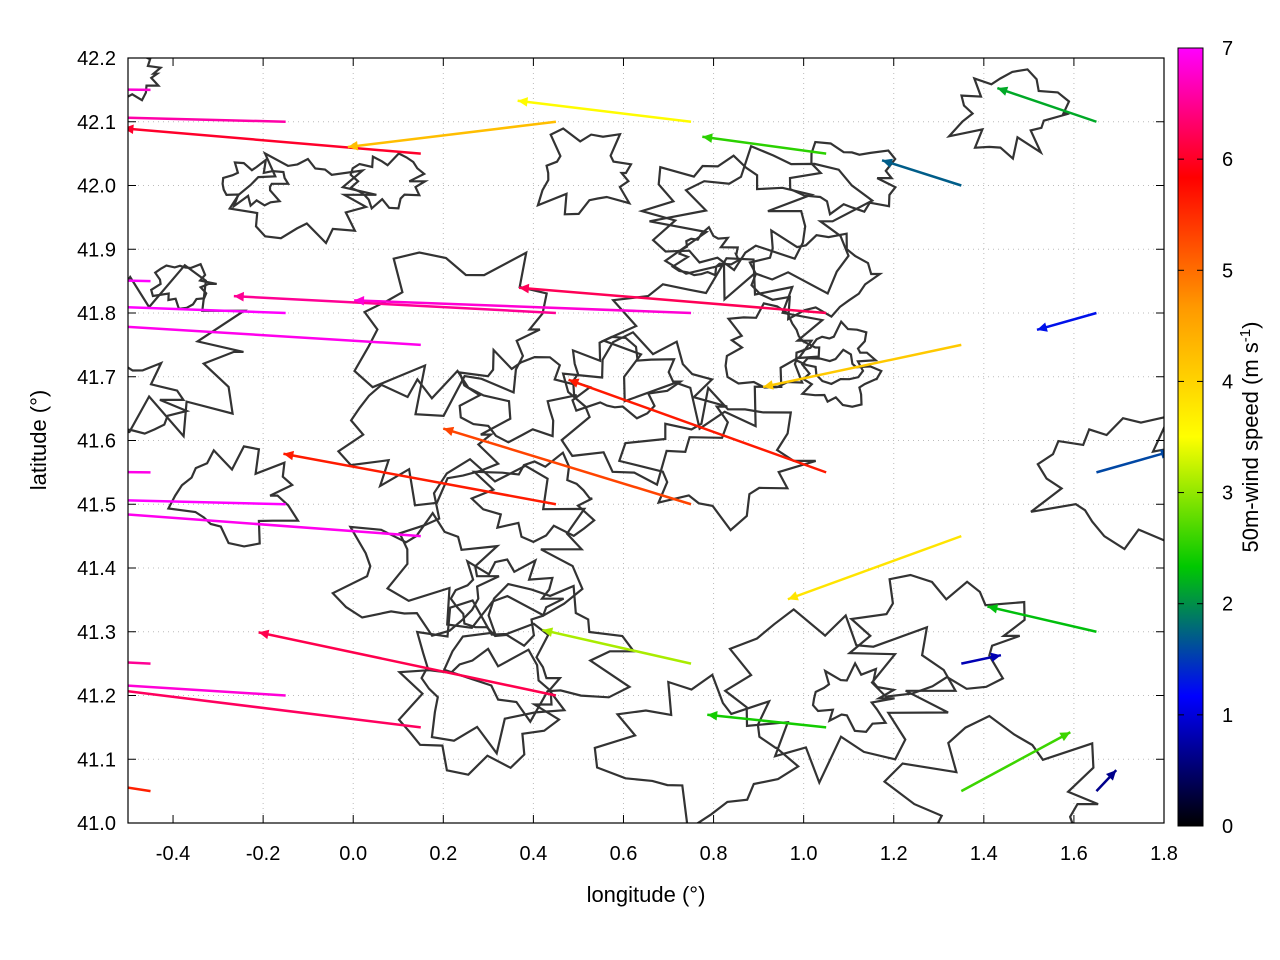 Image resolution: width=1280 pixels, height=960 pixels. I want to click on x-tick-label: 1.6, so click(1074, 854).